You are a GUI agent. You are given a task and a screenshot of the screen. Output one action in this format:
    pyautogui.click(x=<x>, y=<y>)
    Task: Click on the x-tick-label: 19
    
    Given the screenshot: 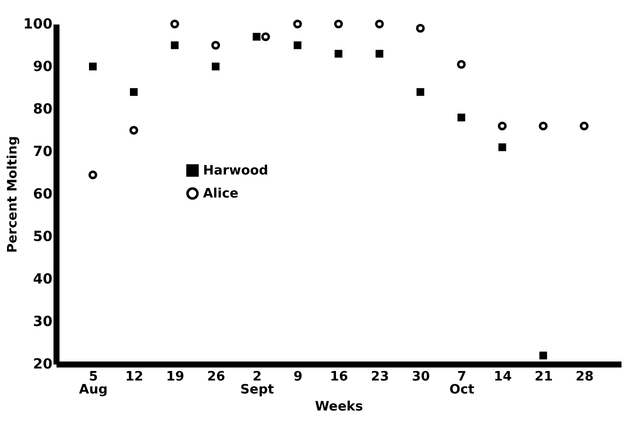 What is the action you would take?
    pyautogui.click(x=175, y=377)
    